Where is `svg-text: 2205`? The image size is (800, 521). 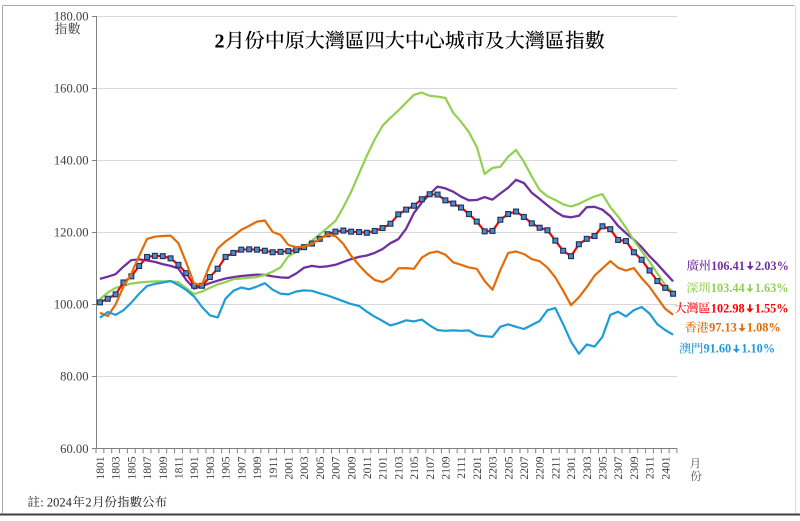
svg-text: 2205 is located at coordinates (508, 467).